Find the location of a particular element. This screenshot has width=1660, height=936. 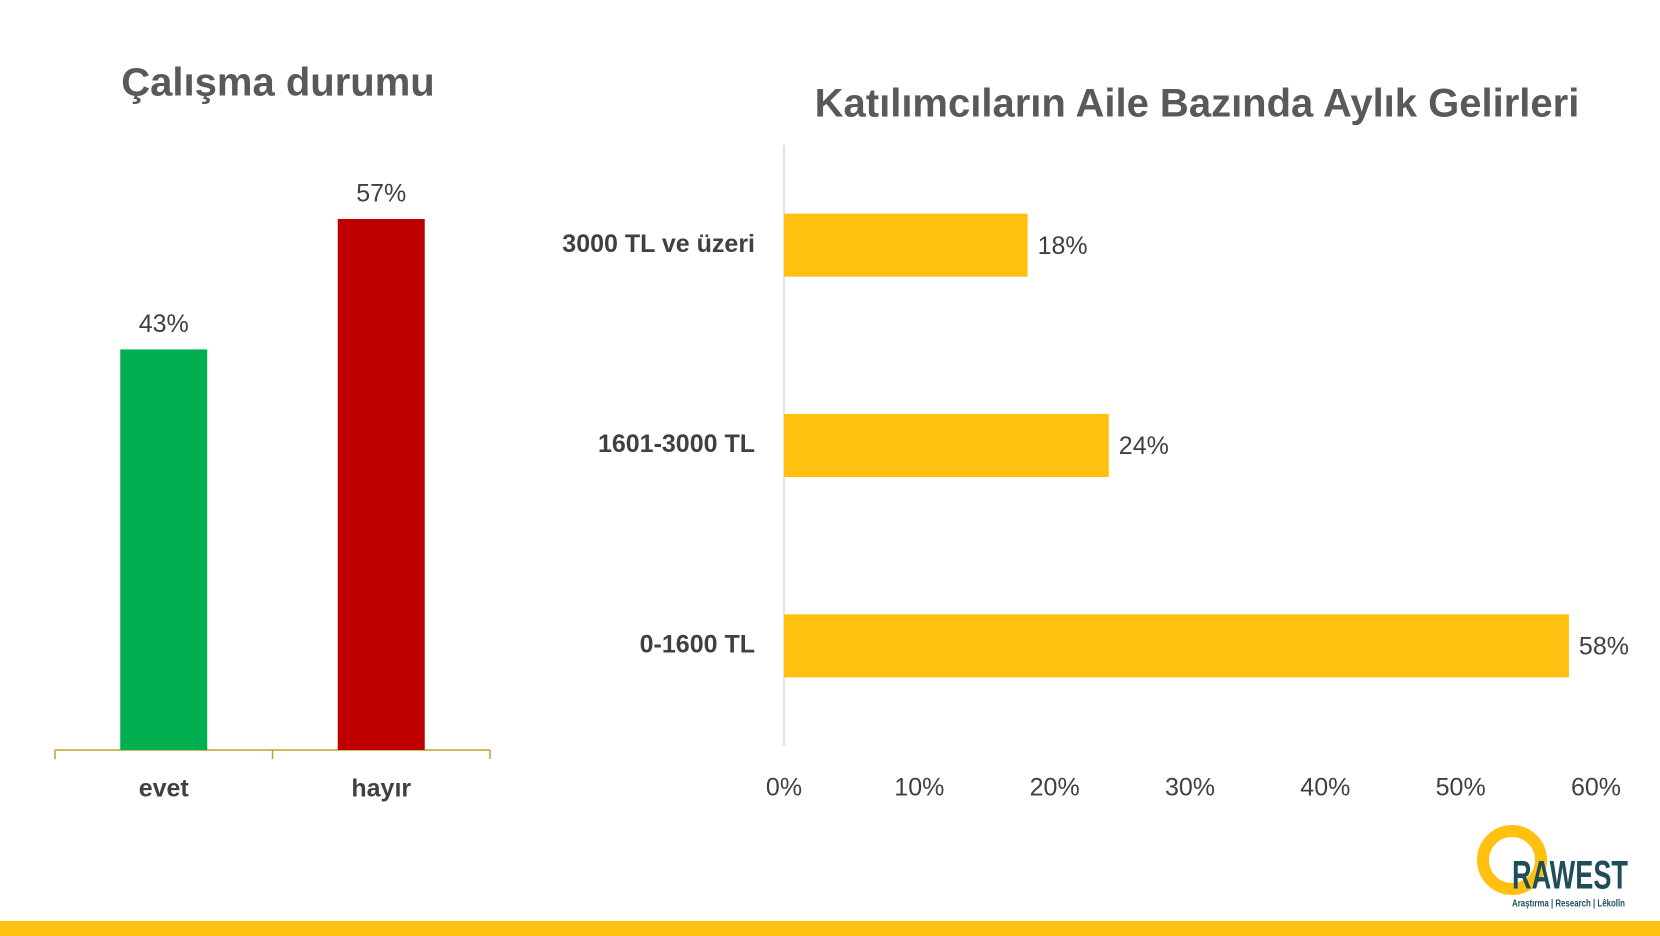

data-label: 43% is located at coordinates (164, 324).